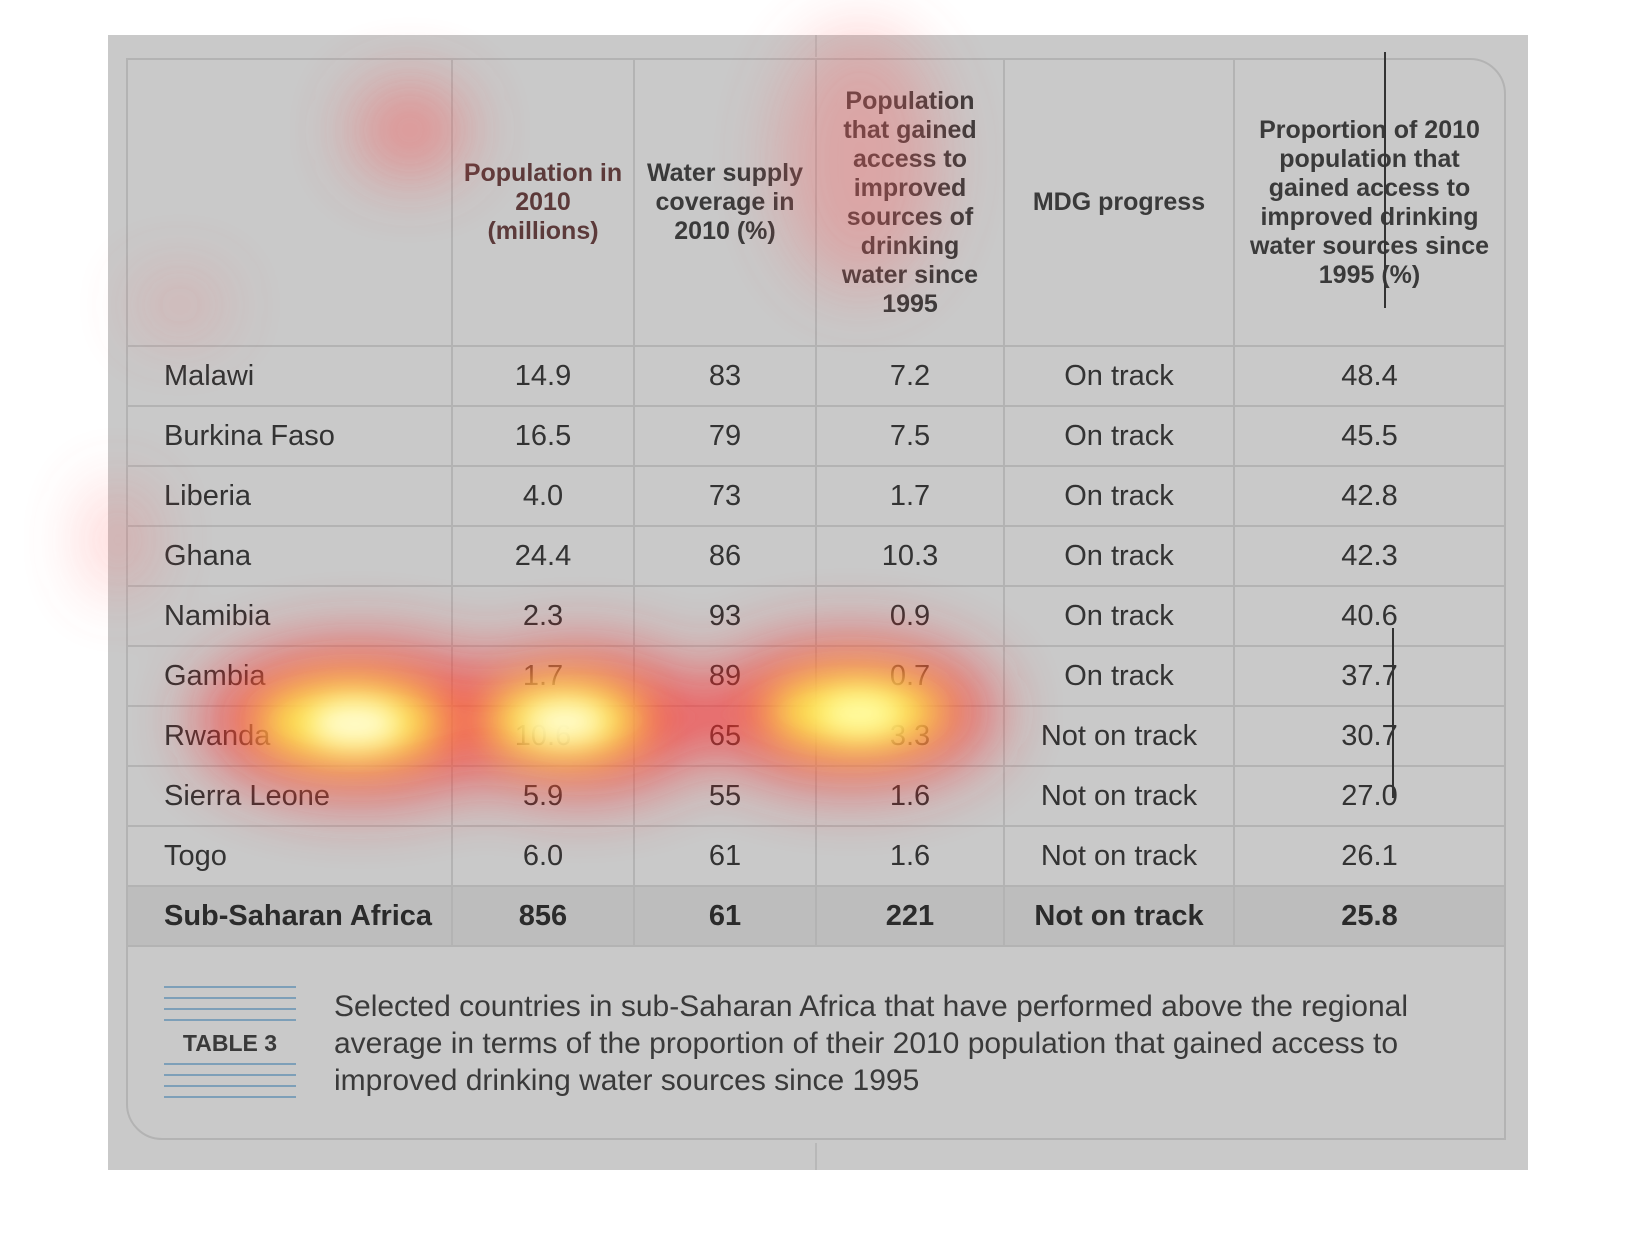  I want to click on cell-population-gained: 3.3, so click(910, 736).